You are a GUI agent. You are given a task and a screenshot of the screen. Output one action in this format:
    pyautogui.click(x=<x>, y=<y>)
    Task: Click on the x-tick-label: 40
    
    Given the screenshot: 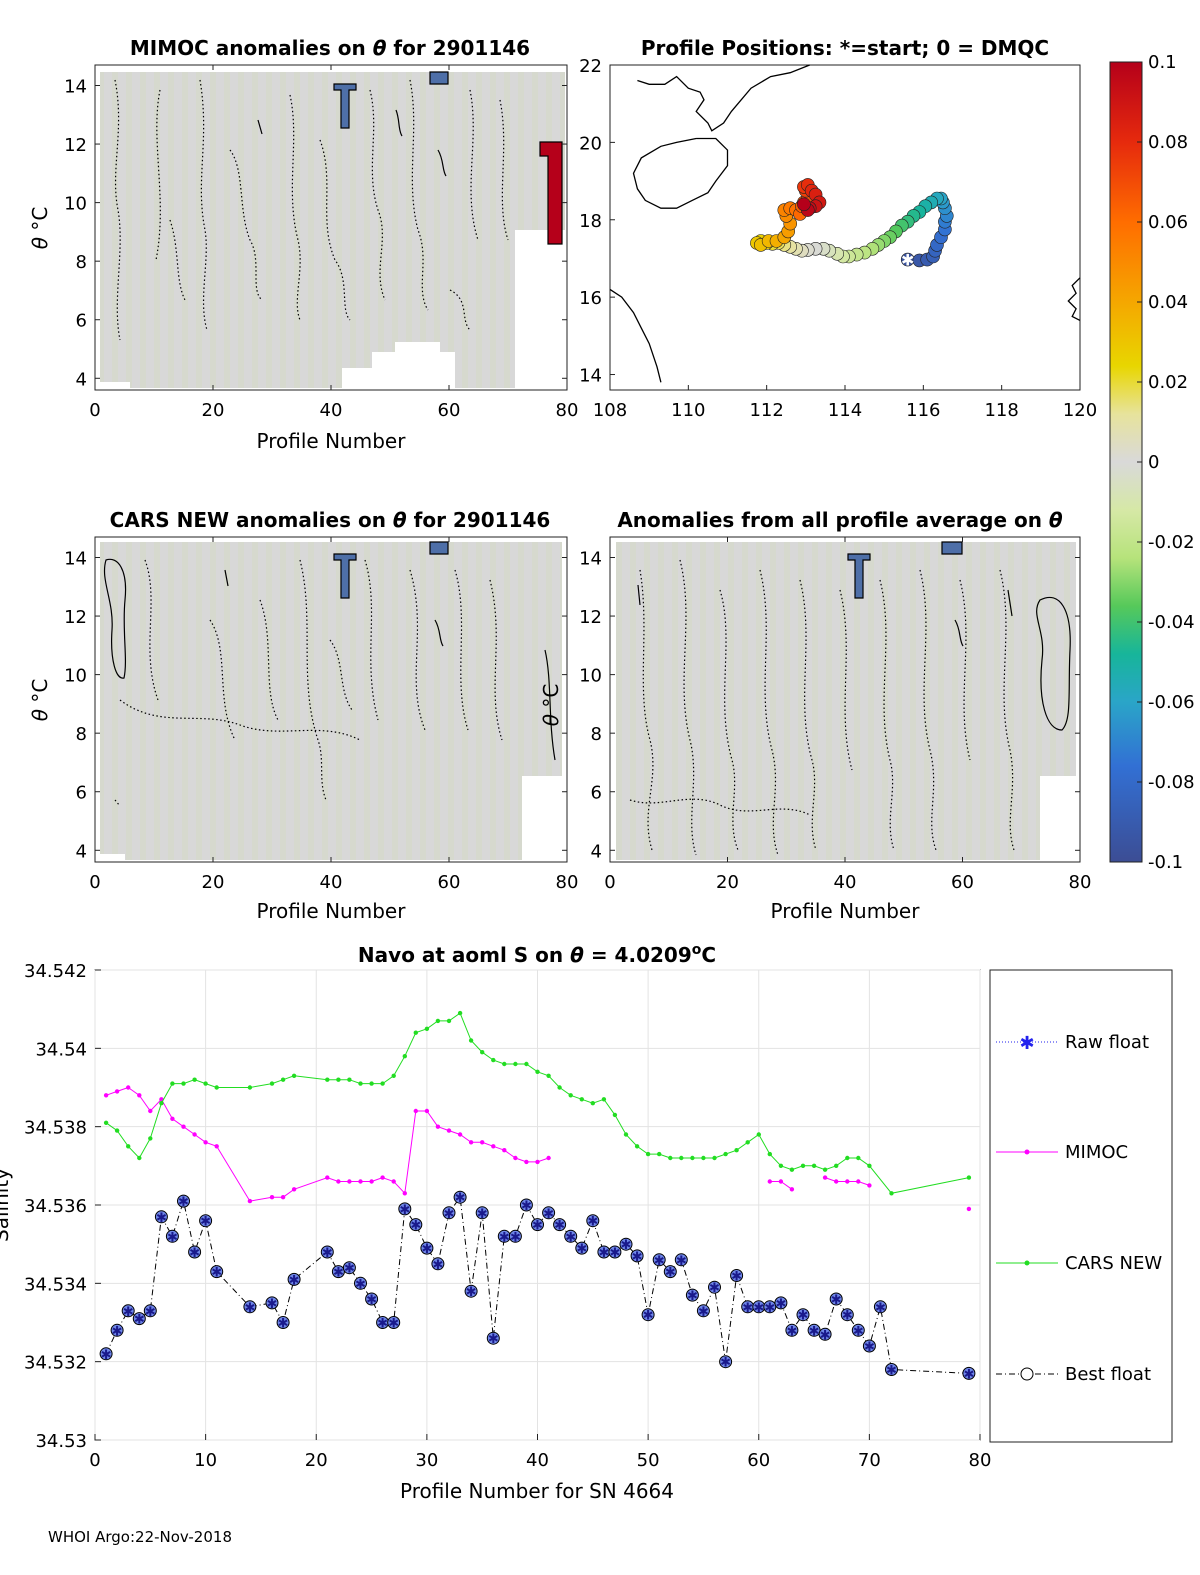 What is the action you would take?
    pyautogui.click(x=537, y=1460)
    